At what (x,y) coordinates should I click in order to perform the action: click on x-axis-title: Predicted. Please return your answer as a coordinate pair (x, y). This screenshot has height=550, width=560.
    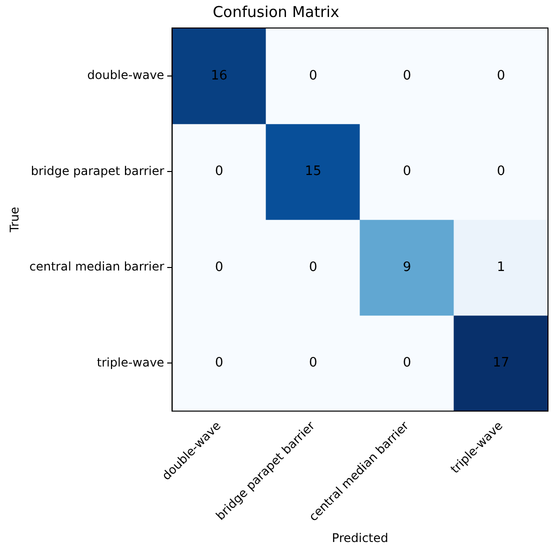
    Looking at the image, I should click on (360, 537).